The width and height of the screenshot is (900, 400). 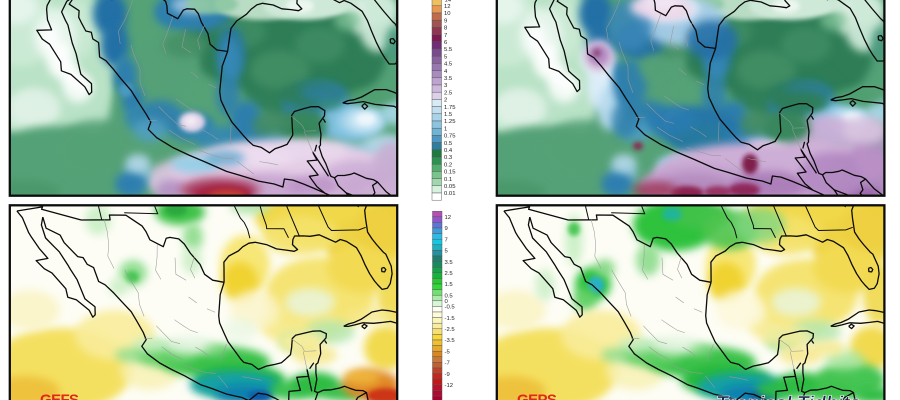 What do you see at coordinates (448, 180) in the screenshot?
I see `svg-text: 0.1` at bounding box center [448, 180].